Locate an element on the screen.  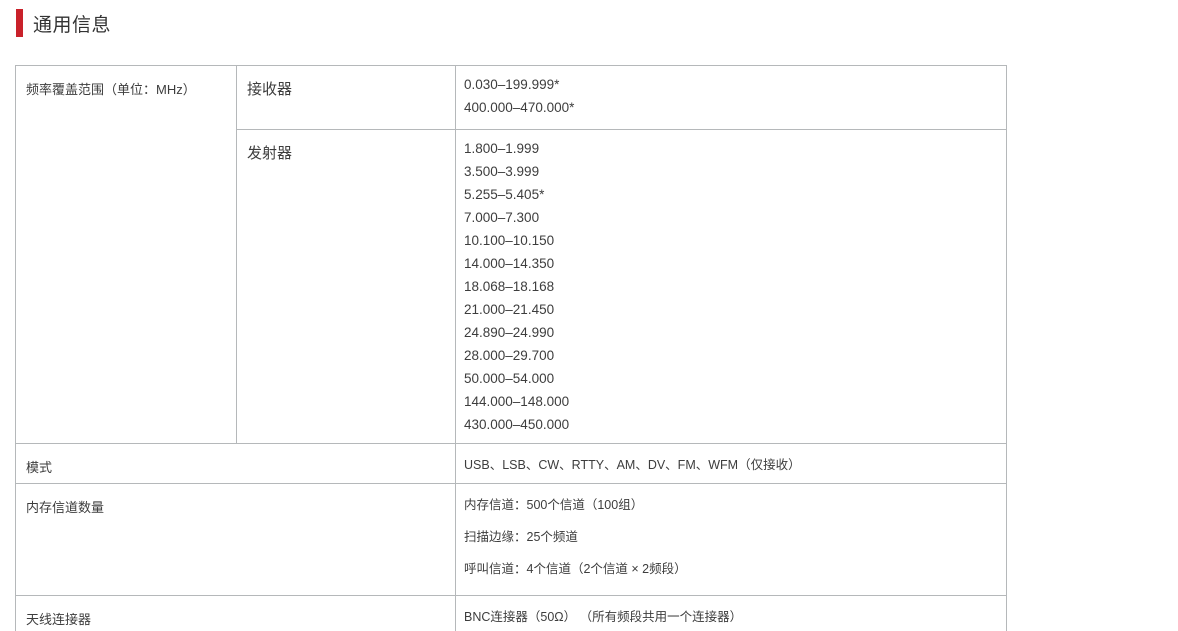
value-line: 扫描边缘：25个频道 is located at coordinates (521, 537).